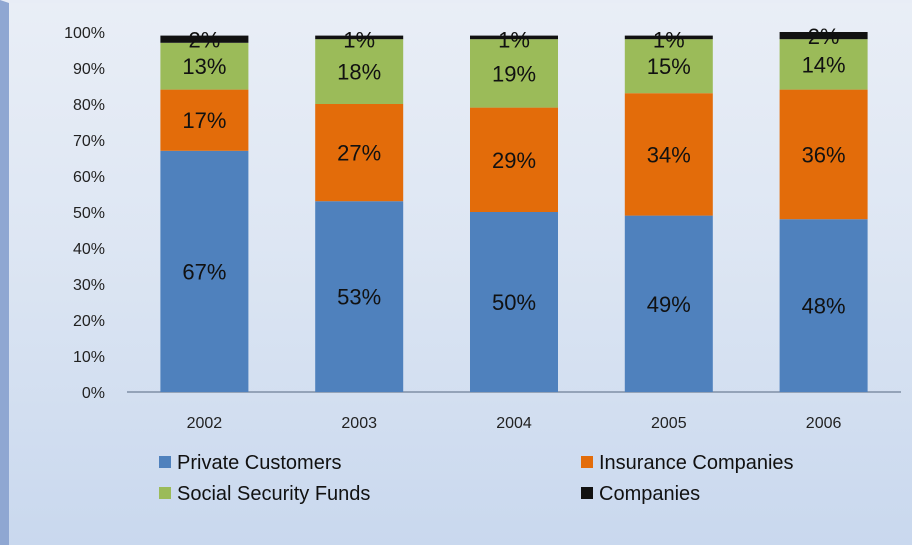  I want to click on x-axis-ticks: 2002 2003 2004 2005 2006, so click(514, 423).